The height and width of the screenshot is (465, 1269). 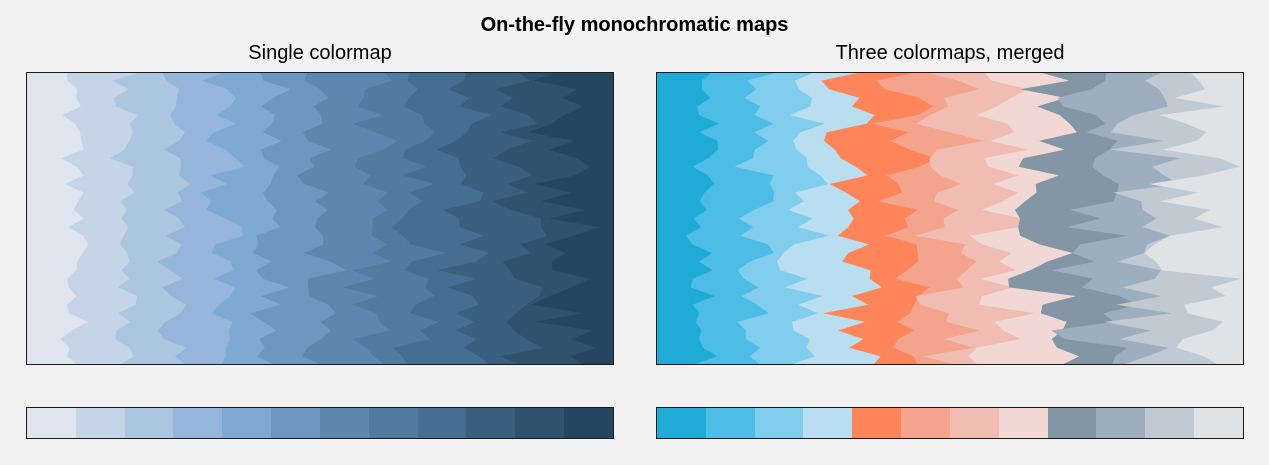 I want to click on left-colorbar, so click(x=320, y=423).